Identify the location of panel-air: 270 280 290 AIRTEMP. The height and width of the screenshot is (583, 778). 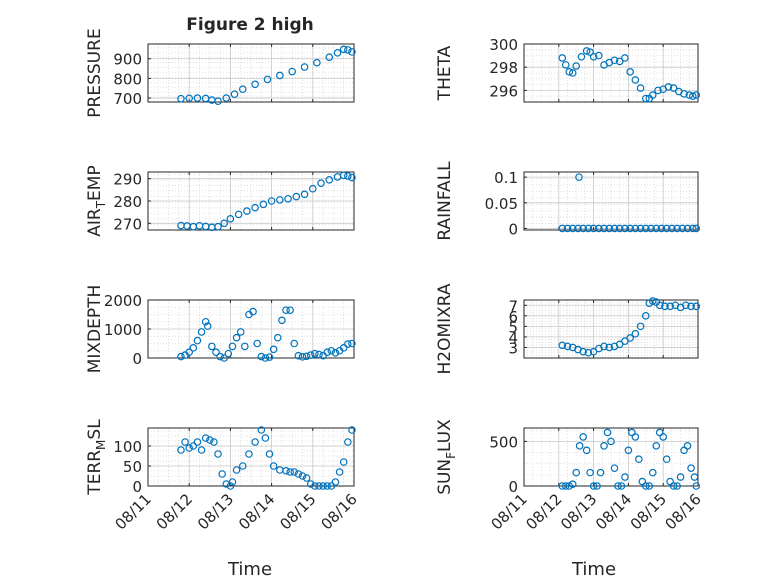
(220, 201).